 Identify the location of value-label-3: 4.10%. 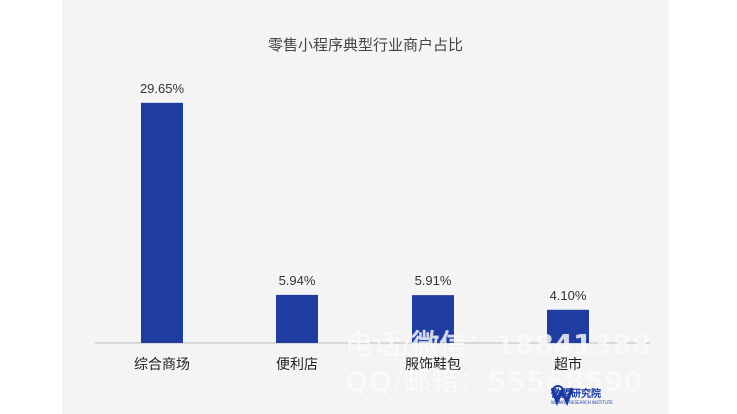
(568, 295).